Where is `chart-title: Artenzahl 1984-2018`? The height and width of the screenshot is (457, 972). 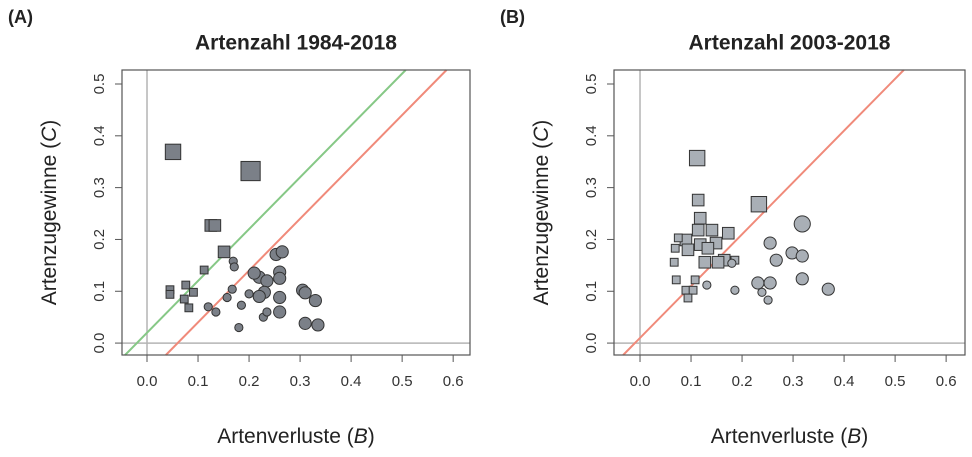
chart-title: Artenzahl 1984-2018 is located at coordinates (296, 43).